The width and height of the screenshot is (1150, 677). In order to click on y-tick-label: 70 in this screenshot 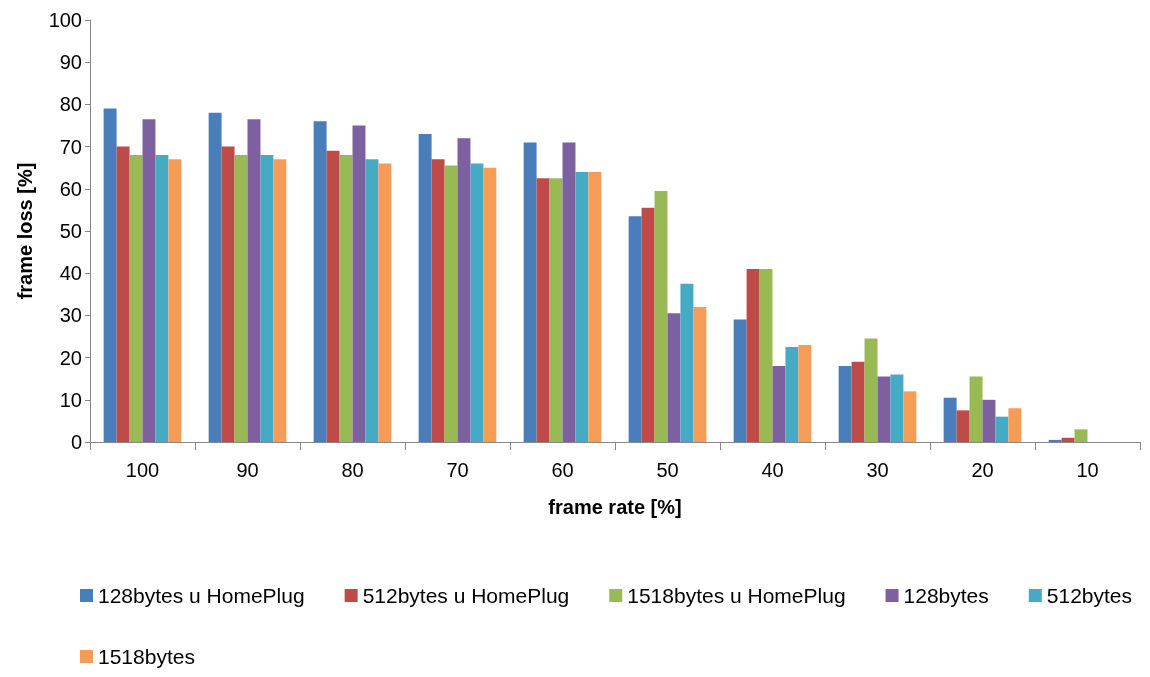, I will do `click(70, 146)`.